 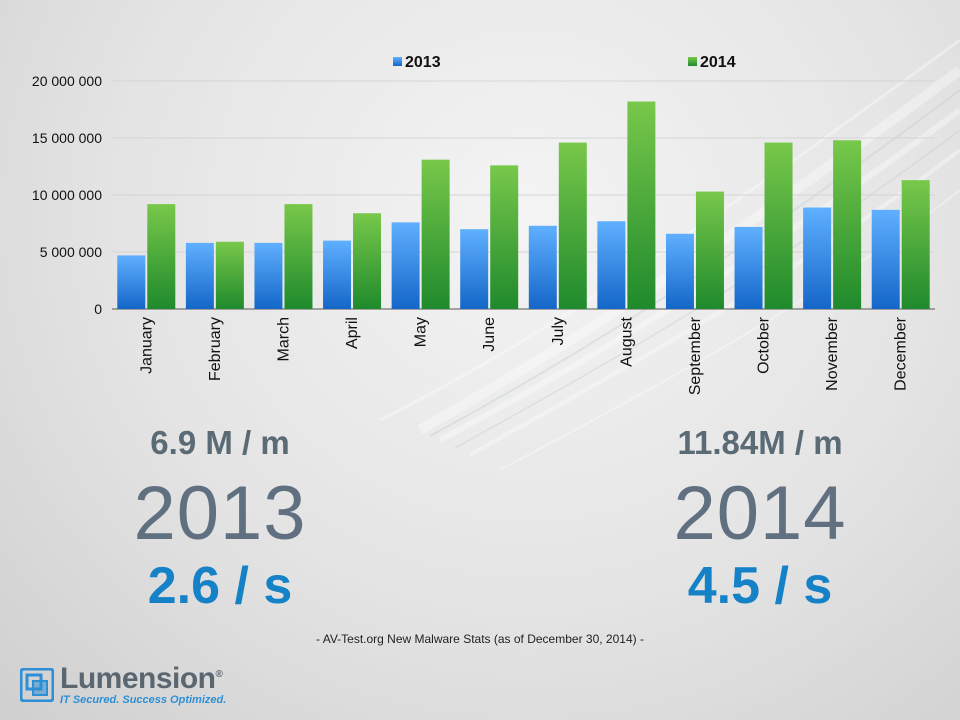 I want to click on bar-2014-june, so click(x=504, y=237).